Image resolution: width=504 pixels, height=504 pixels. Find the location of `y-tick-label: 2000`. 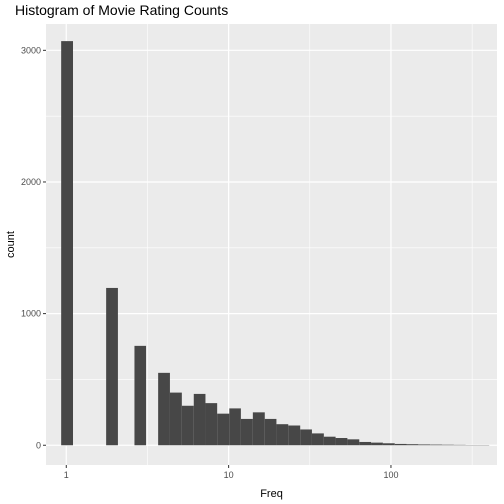

y-tick-label: 2000 is located at coordinates (31, 182).